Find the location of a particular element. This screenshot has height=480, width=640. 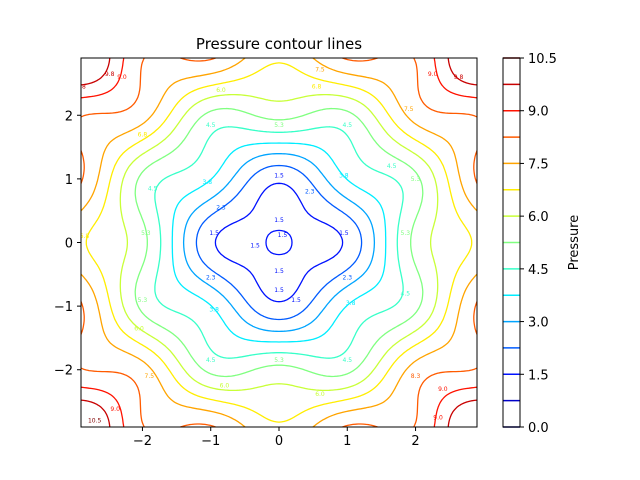

colorbar-tick-label: 9.0 is located at coordinates (538, 112).